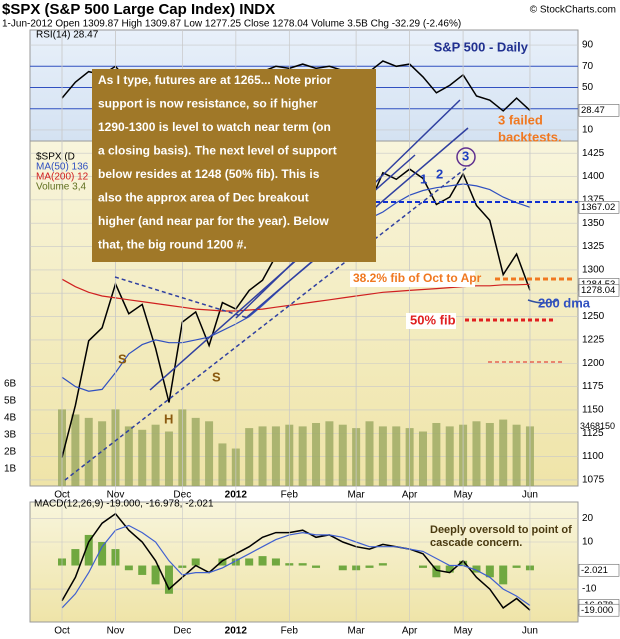  I want to click on callout: 200 dma, so click(564, 302).